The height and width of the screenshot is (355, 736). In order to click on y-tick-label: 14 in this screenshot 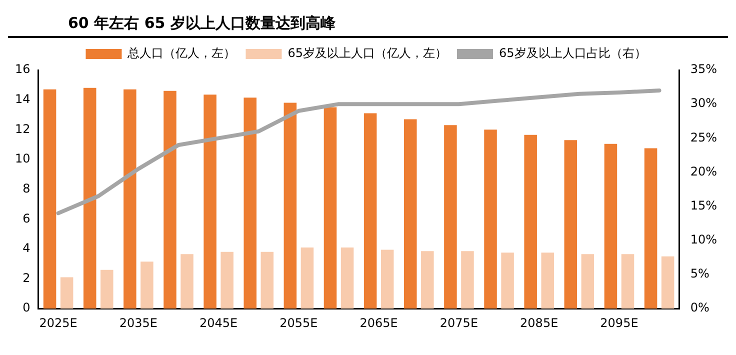, I will do `click(22, 99)`.